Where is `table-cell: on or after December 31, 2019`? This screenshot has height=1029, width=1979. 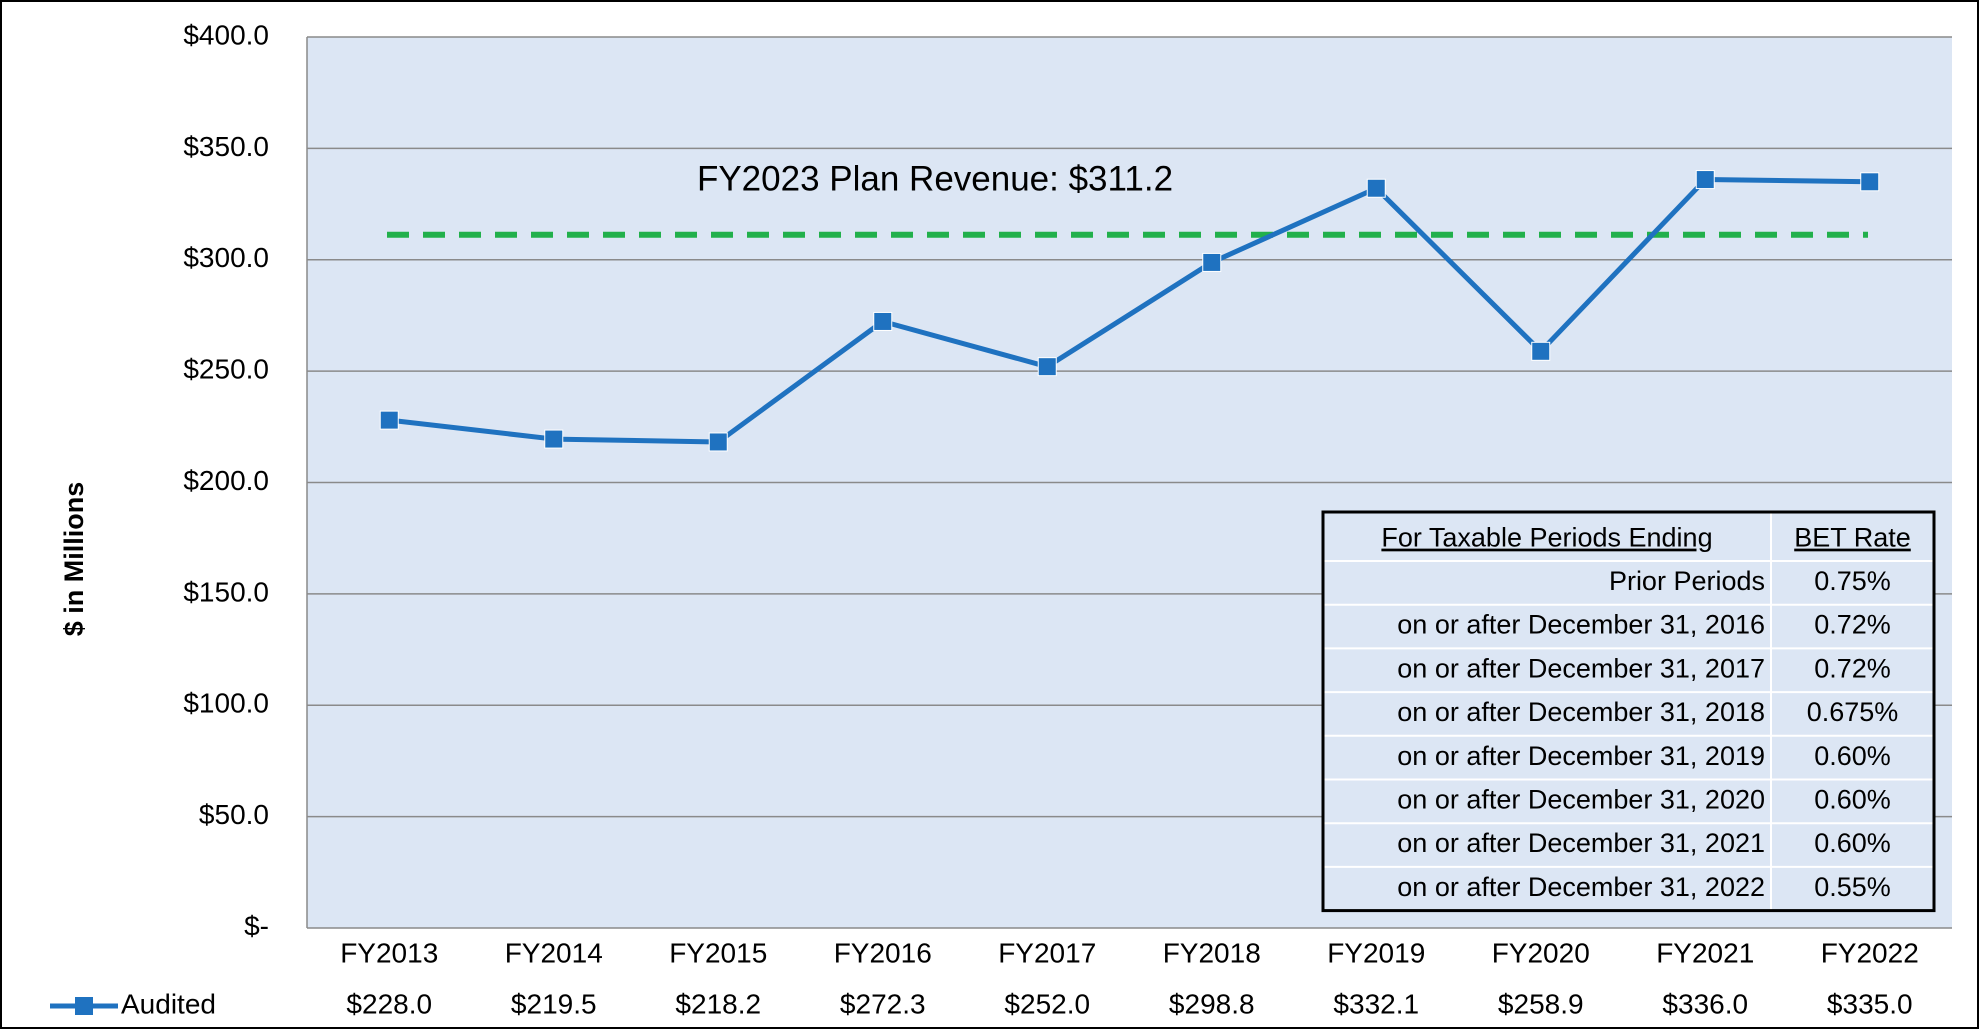
table-cell: on or after December 31, 2019 is located at coordinates (1581, 756).